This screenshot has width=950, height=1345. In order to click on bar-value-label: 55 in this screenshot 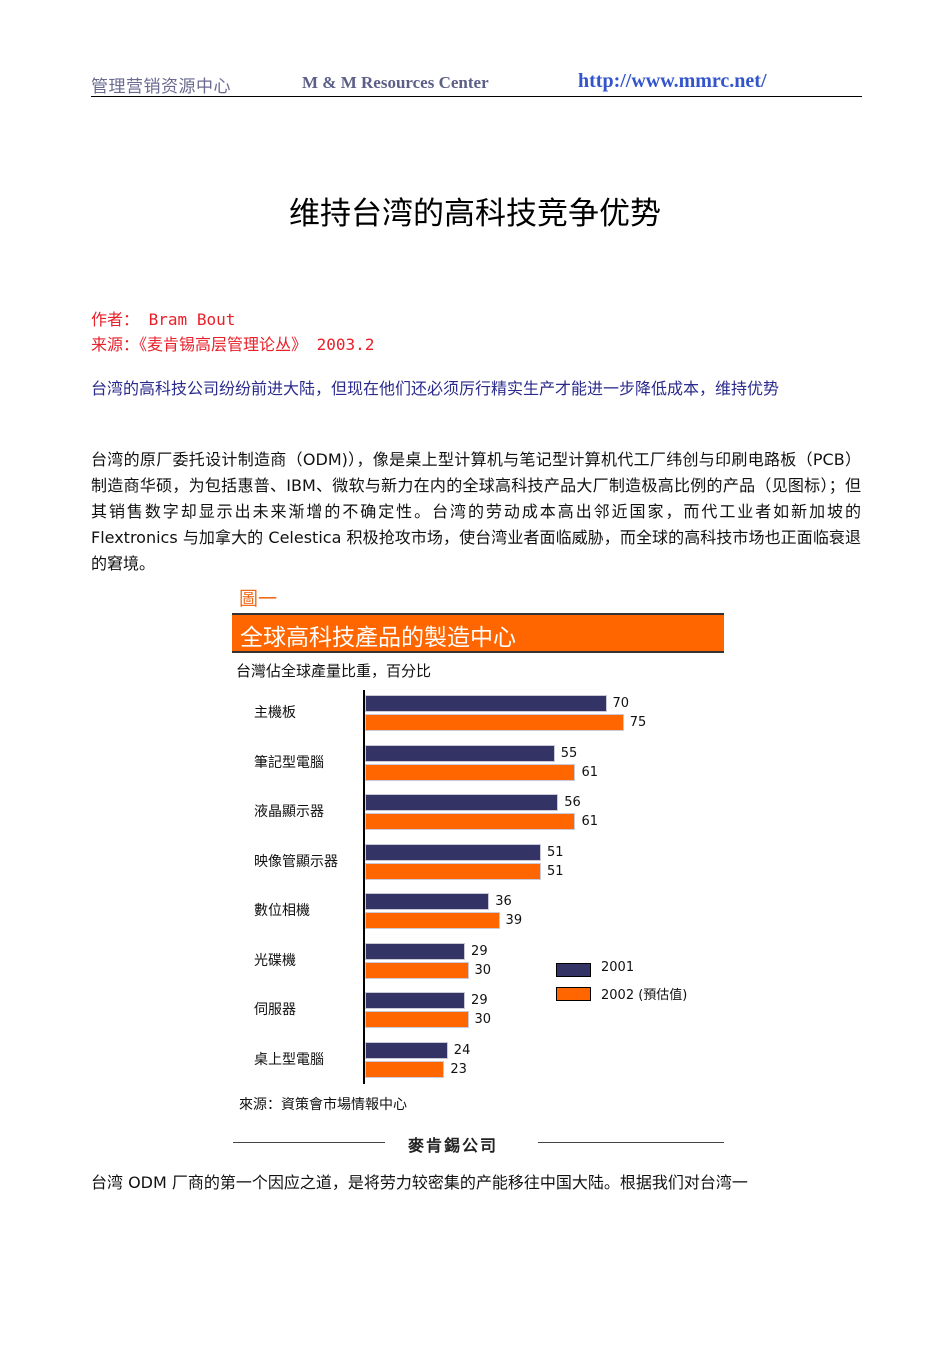, I will do `click(569, 753)`.